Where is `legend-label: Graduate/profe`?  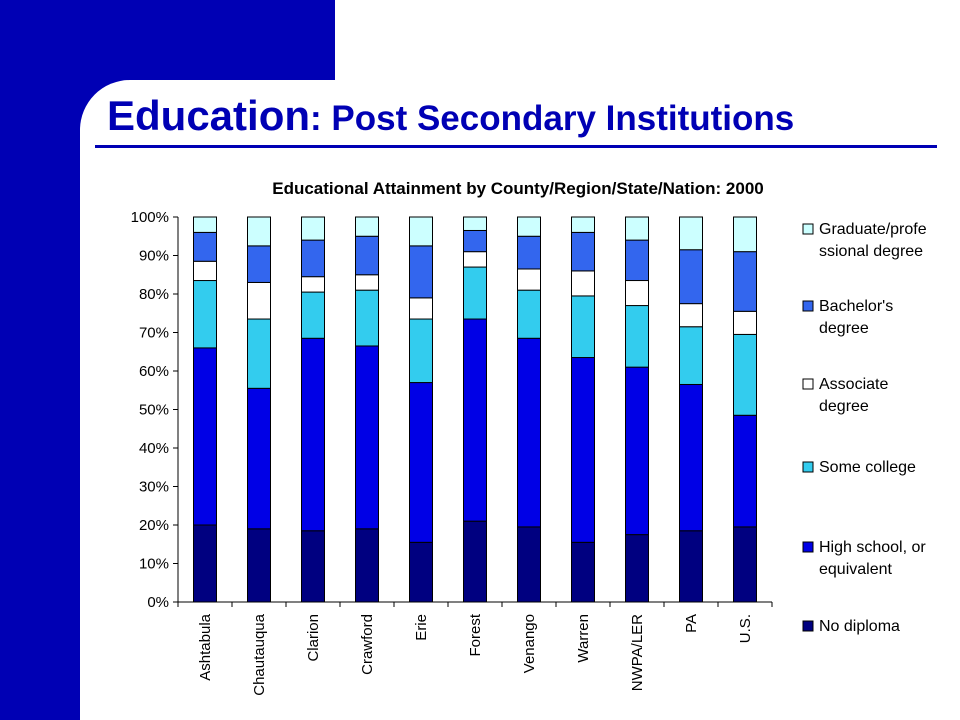 legend-label: Graduate/profe is located at coordinates (873, 229).